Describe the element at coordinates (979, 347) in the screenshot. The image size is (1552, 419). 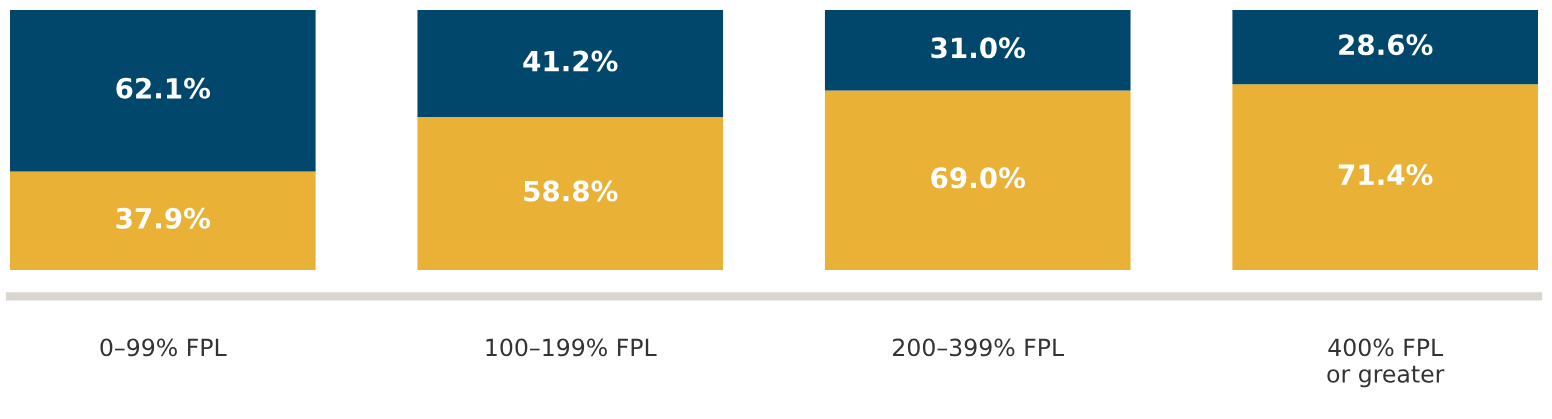
I see `x-tick-label: 200–399% FPL` at that location.